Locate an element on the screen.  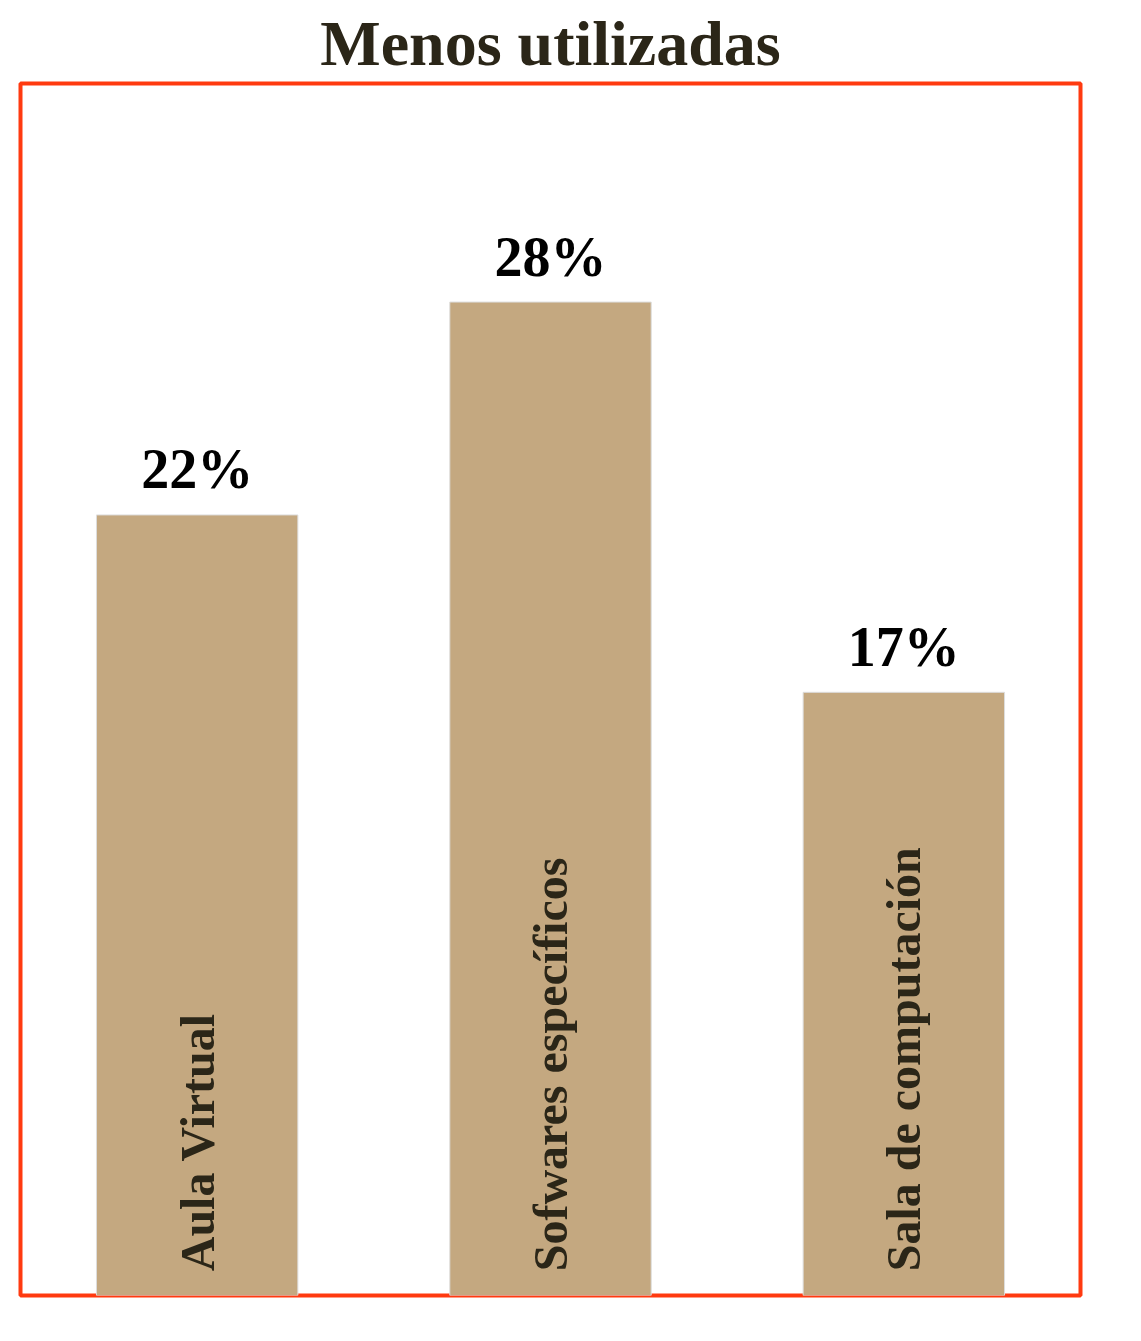
data-label: 28% is located at coordinates (550, 256).